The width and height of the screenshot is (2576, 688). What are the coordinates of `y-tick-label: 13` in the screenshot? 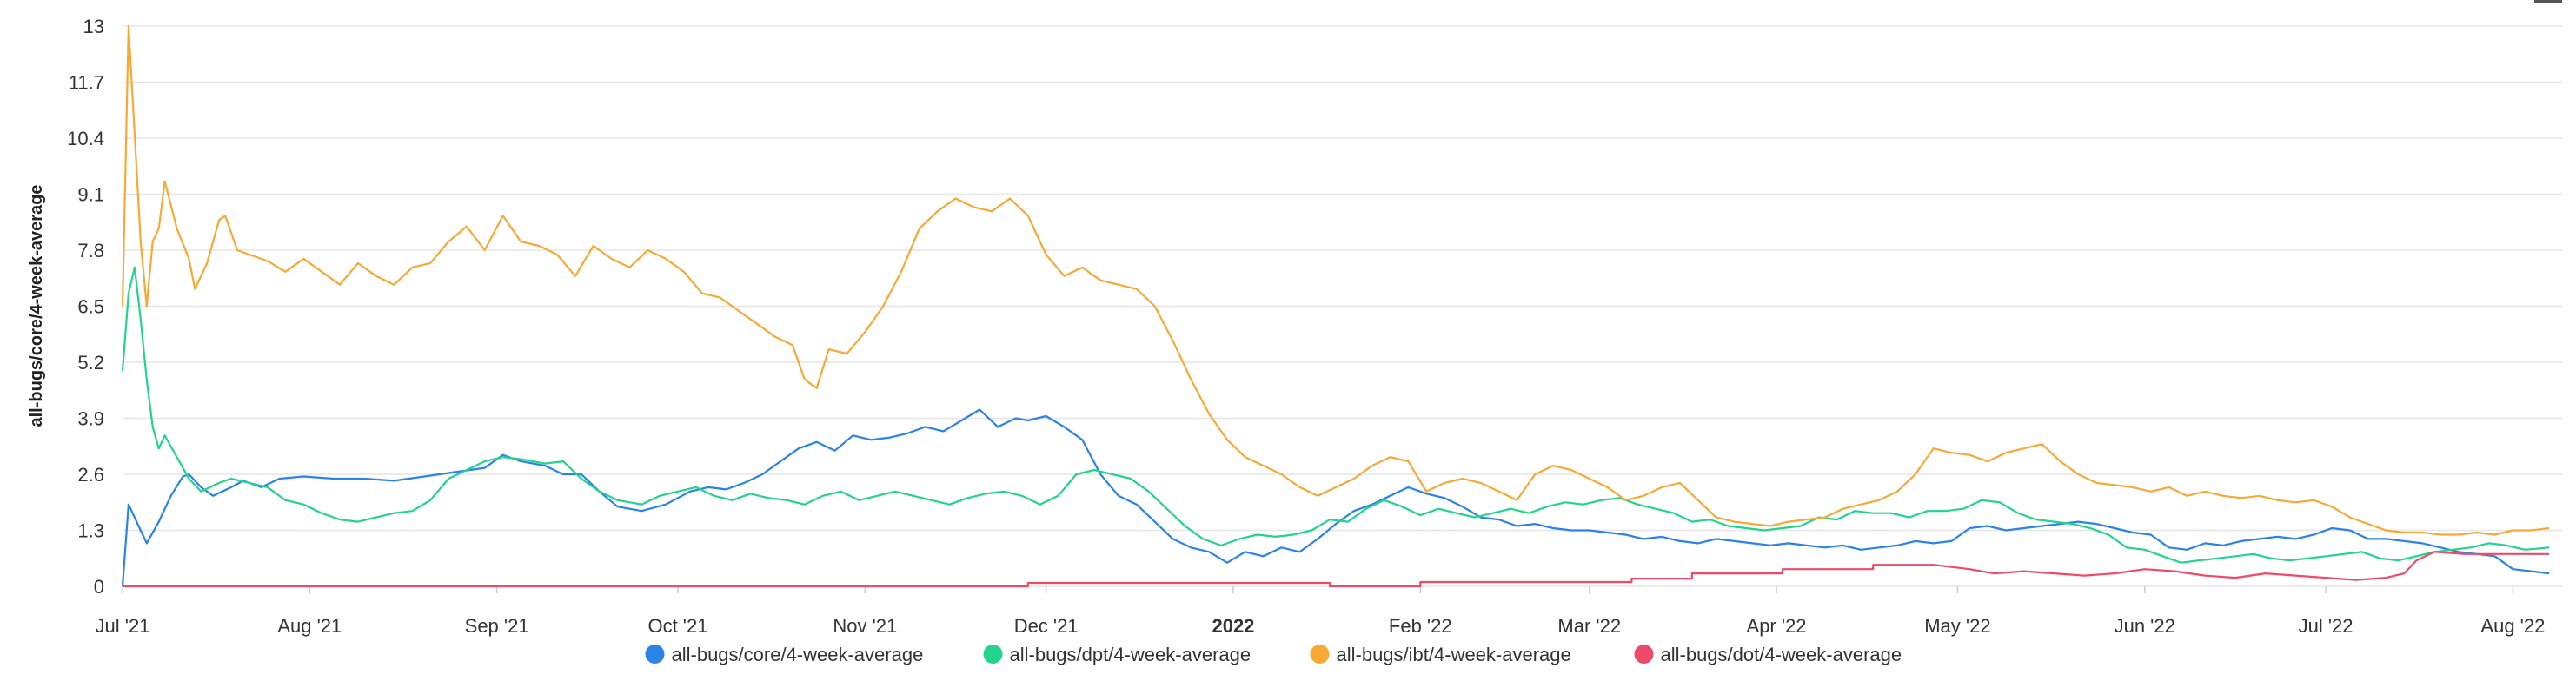 It's located at (93, 27).